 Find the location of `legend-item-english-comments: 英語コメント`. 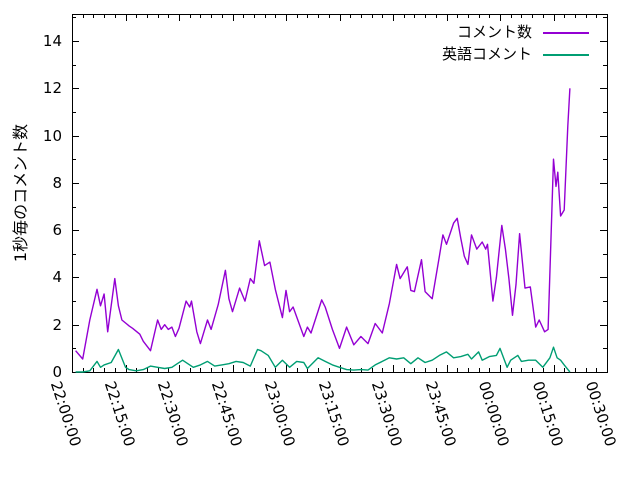

legend-item-english-comments: 英語コメント is located at coordinates (515, 53).